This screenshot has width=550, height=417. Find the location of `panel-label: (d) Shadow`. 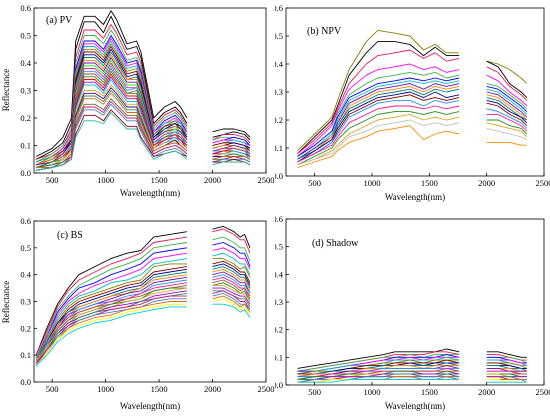

panel-label: (d) Shadow is located at coordinates (335, 243).